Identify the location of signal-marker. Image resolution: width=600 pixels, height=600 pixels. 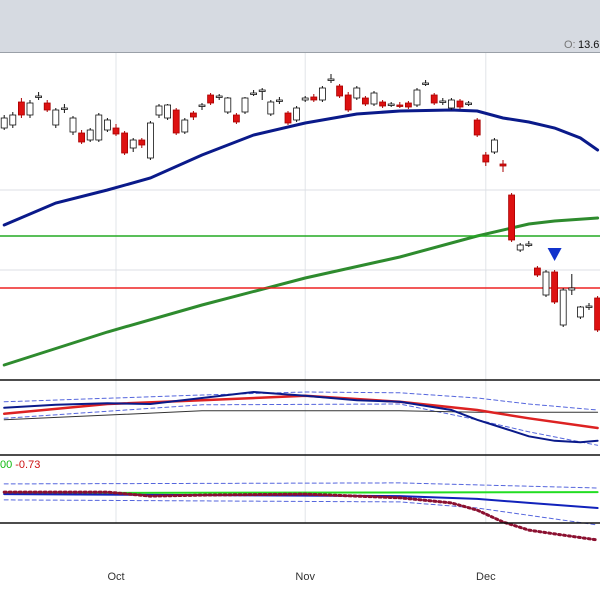
(554, 254).